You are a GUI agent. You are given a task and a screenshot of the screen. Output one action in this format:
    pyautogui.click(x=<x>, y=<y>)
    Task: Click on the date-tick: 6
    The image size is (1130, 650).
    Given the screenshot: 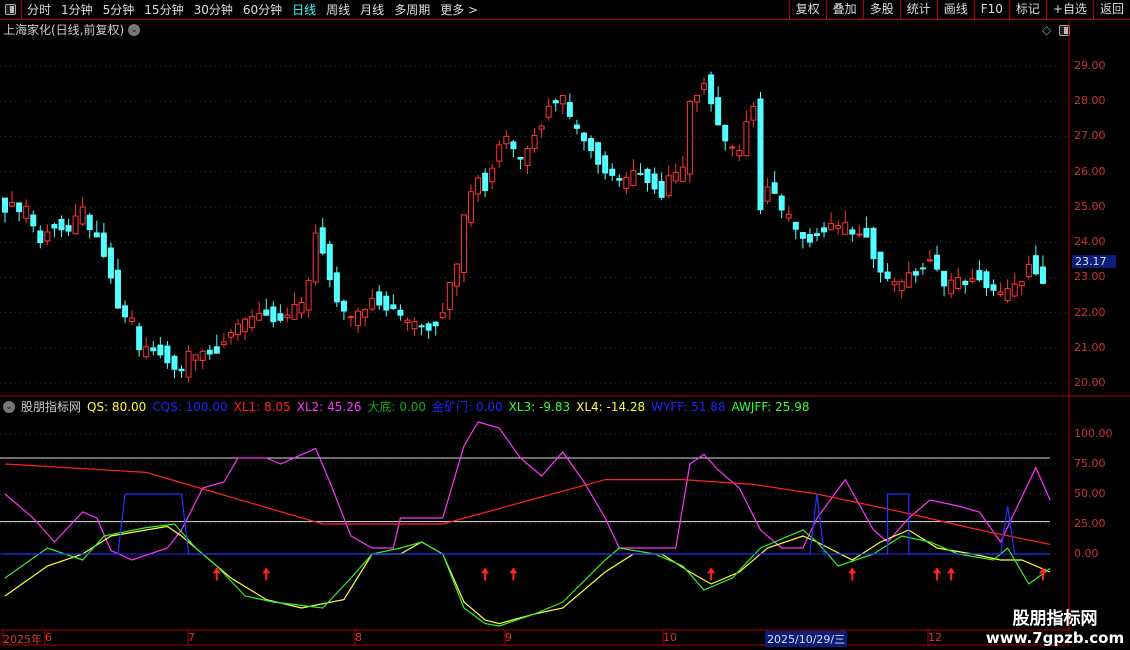 What is the action you would take?
    pyautogui.click(x=48, y=637)
    